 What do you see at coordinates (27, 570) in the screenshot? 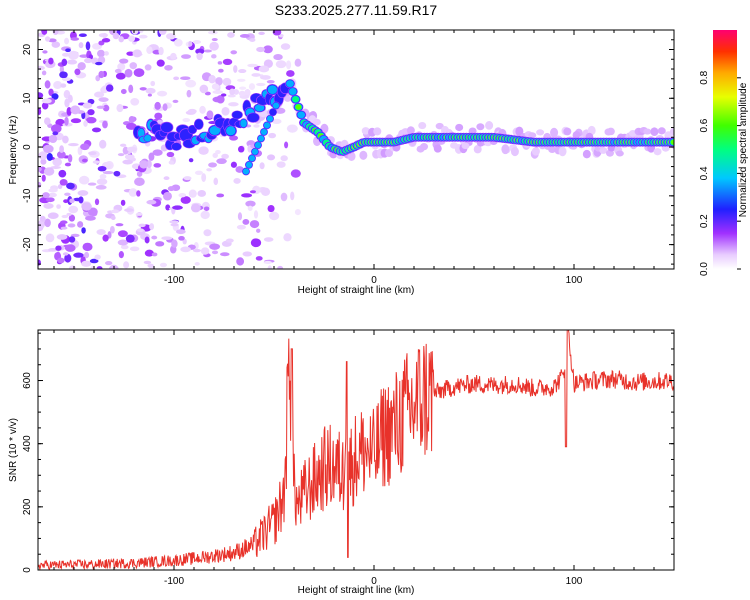
I see `y-tick-label: 0` at bounding box center [27, 570].